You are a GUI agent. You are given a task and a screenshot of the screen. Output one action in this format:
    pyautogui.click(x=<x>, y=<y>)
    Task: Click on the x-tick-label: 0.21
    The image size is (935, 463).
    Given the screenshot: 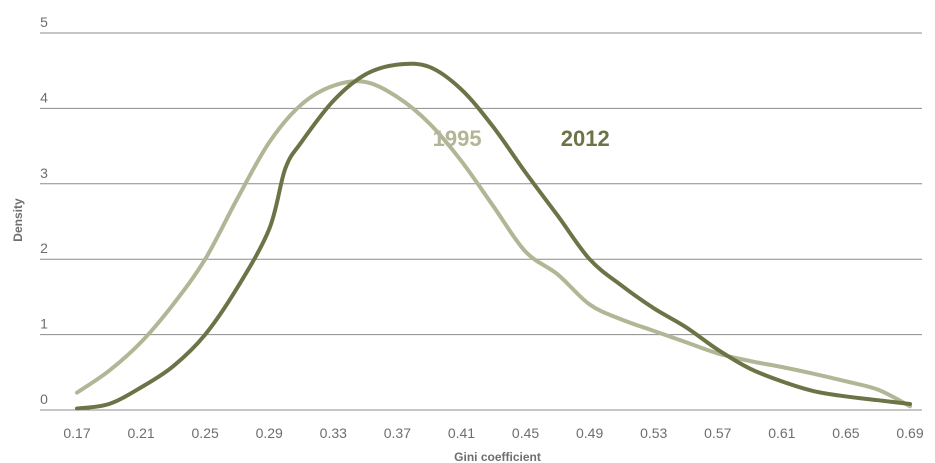 What is the action you would take?
    pyautogui.click(x=140, y=433)
    